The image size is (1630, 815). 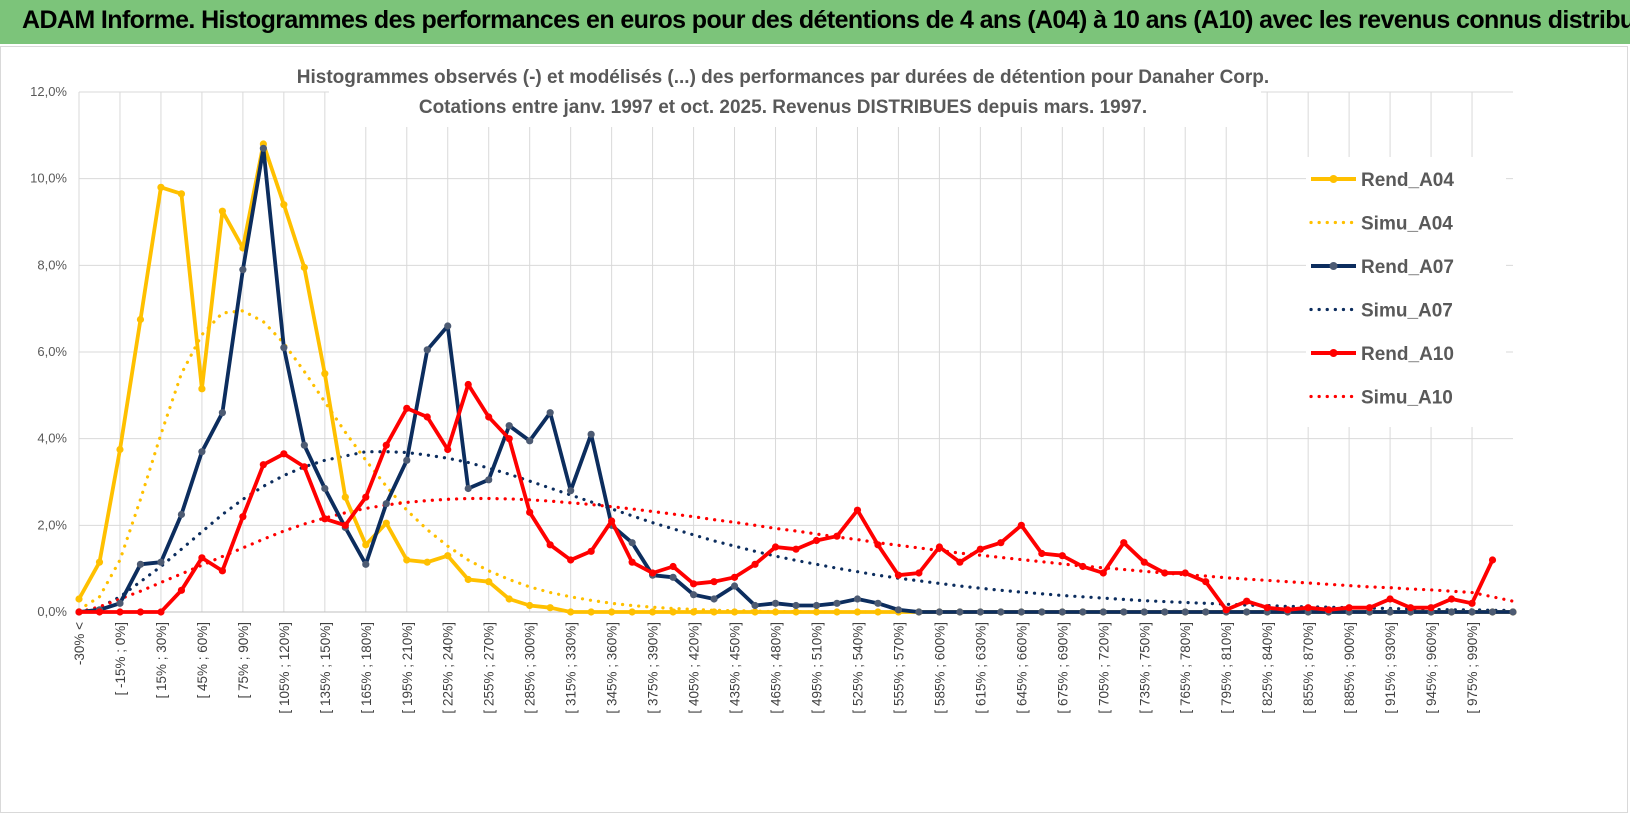 What do you see at coordinates (1333, 179) in the screenshot?
I see `legend-marker-rend-a04` at bounding box center [1333, 179].